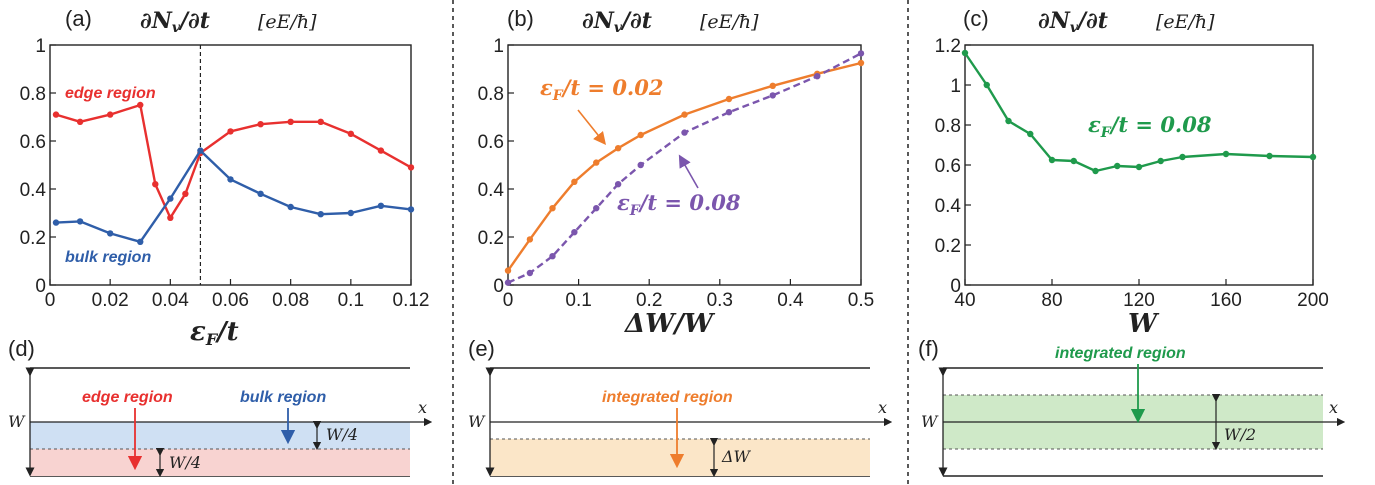 The image size is (1375, 485). I want to click on panel-f-label: (f), so click(928, 348).